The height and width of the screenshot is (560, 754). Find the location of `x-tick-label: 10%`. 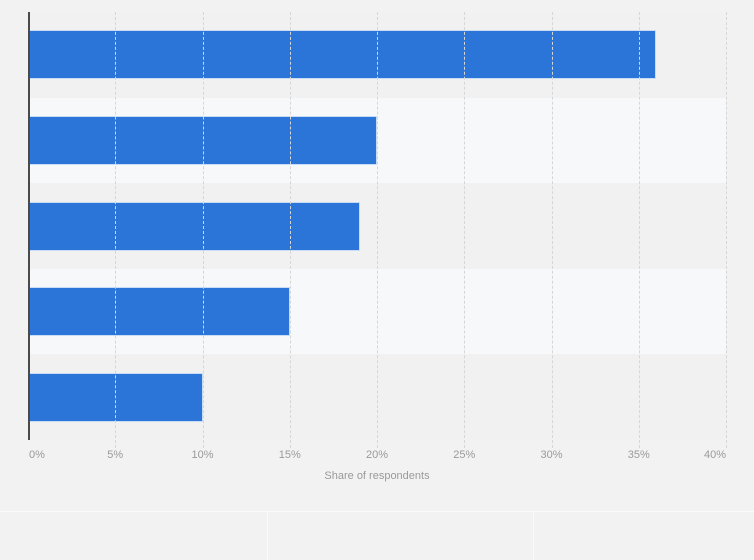

x-tick-label: 10% is located at coordinates (202, 455).